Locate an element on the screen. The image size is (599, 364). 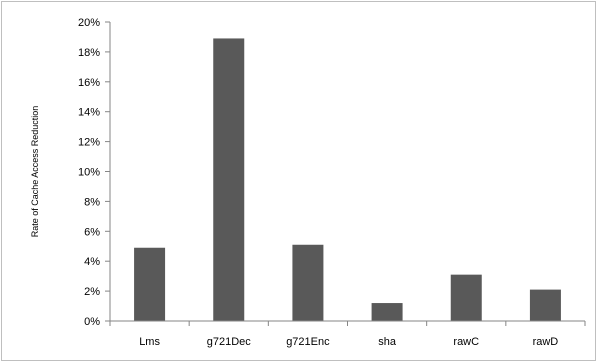
y-tick-labels: 0% 2% 4% 6% 8% 10% 12% 14% 16% 18% 20% is located at coordinates (89, 172).